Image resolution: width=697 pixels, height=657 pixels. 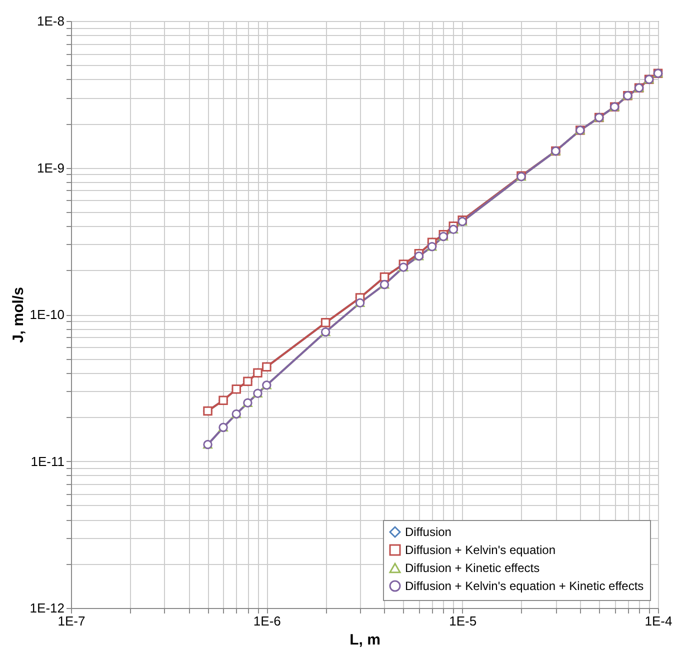 What do you see at coordinates (267, 621) in the screenshot?
I see `x-tick-label: 1E-6` at bounding box center [267, 621].